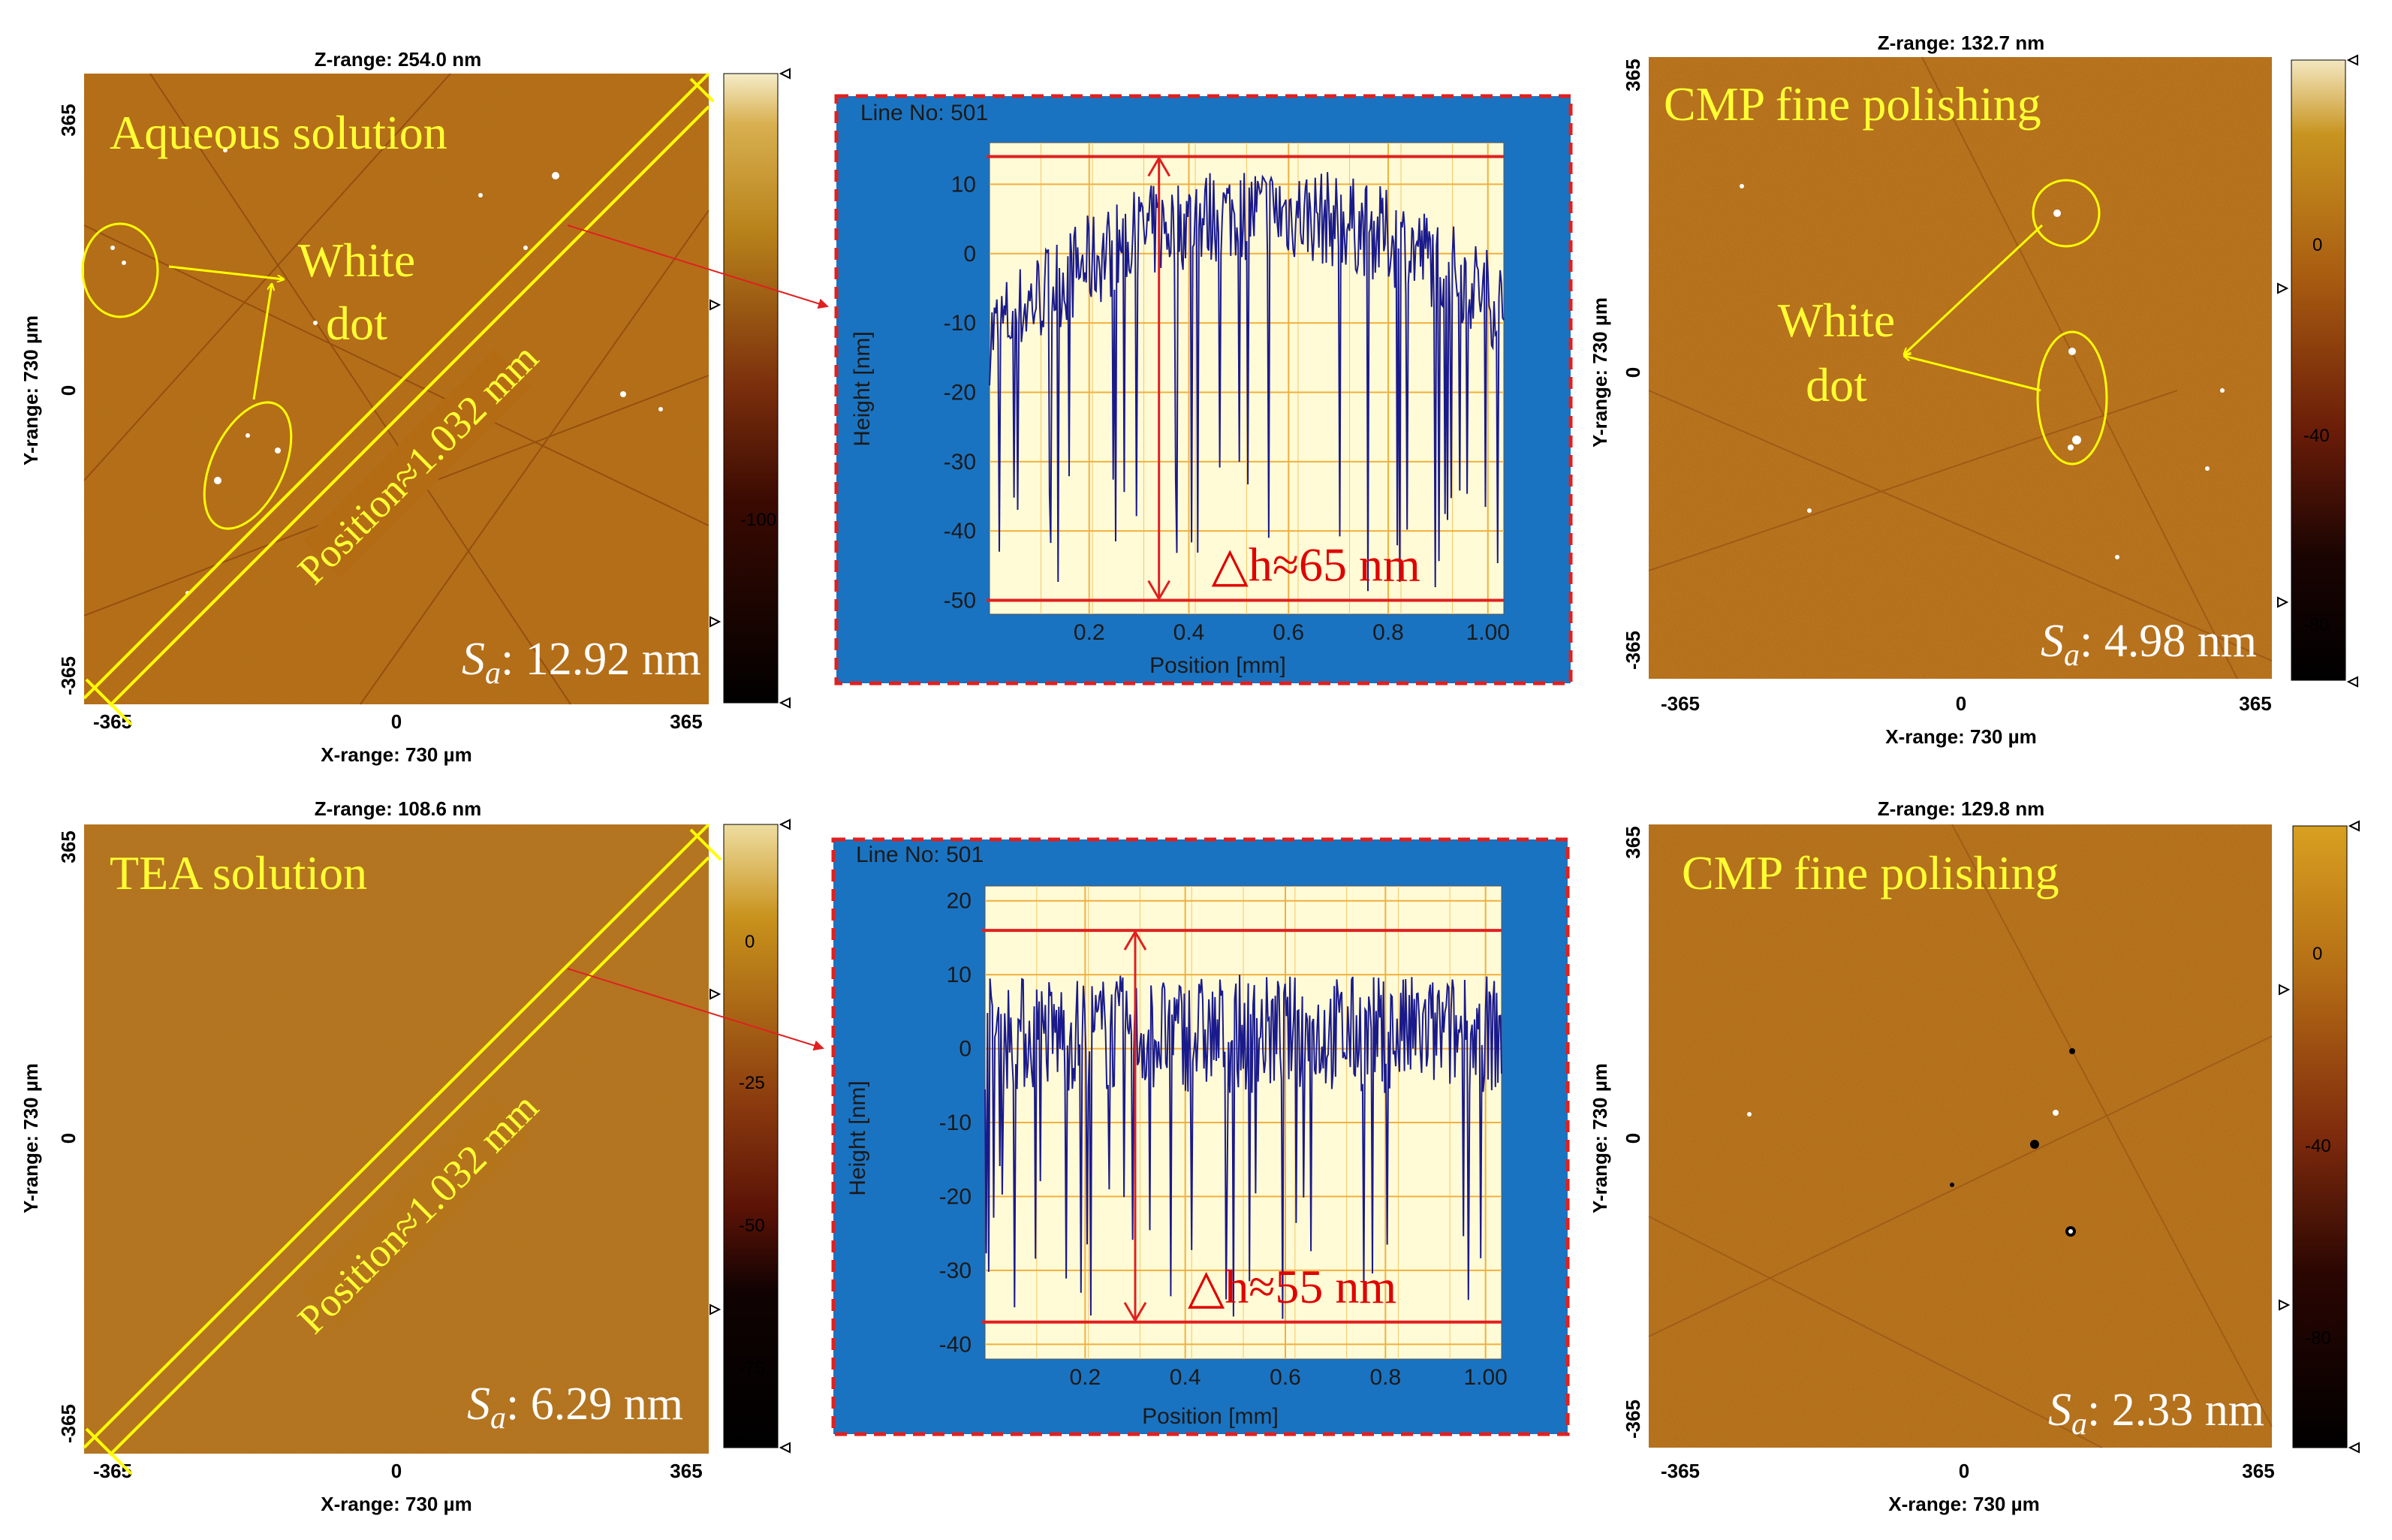  I want to click on roughness-label: Sa: 6.29 nm, so click(575, 1407).